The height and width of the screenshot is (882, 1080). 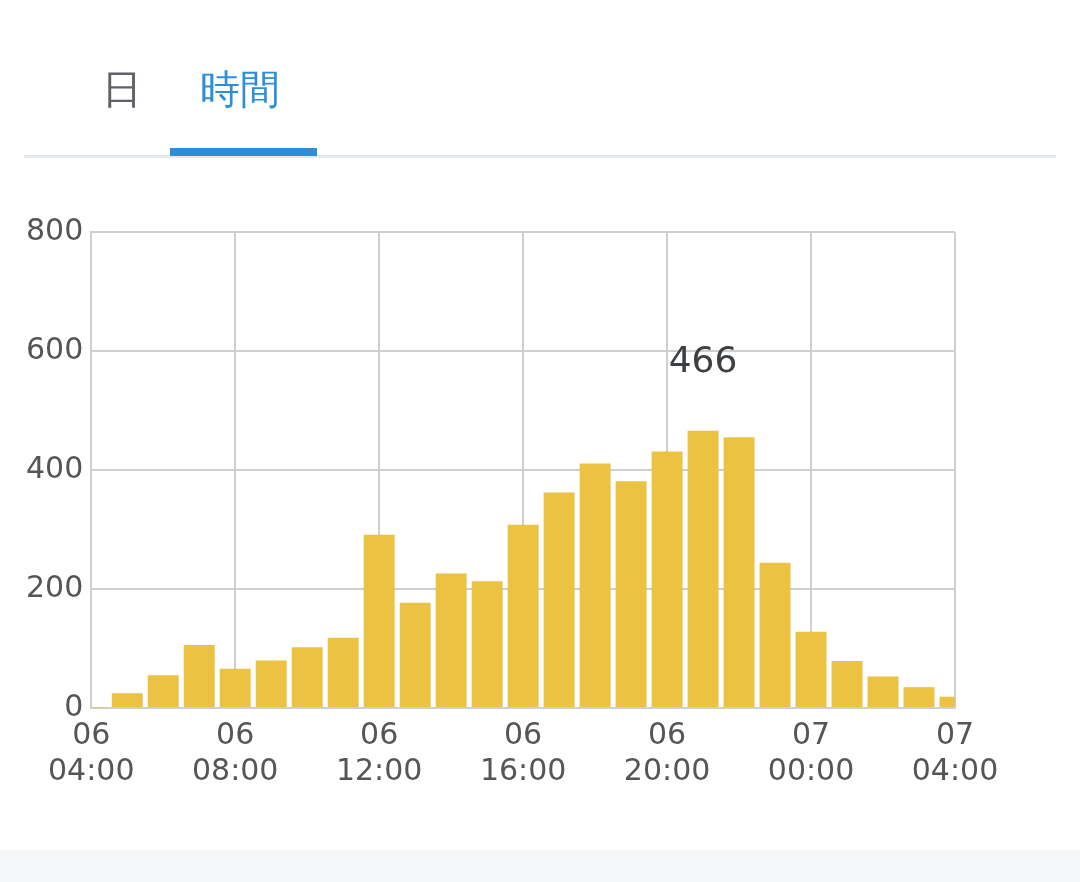 I want to click on y-tick-label: 800, so click(x=55, y=229).